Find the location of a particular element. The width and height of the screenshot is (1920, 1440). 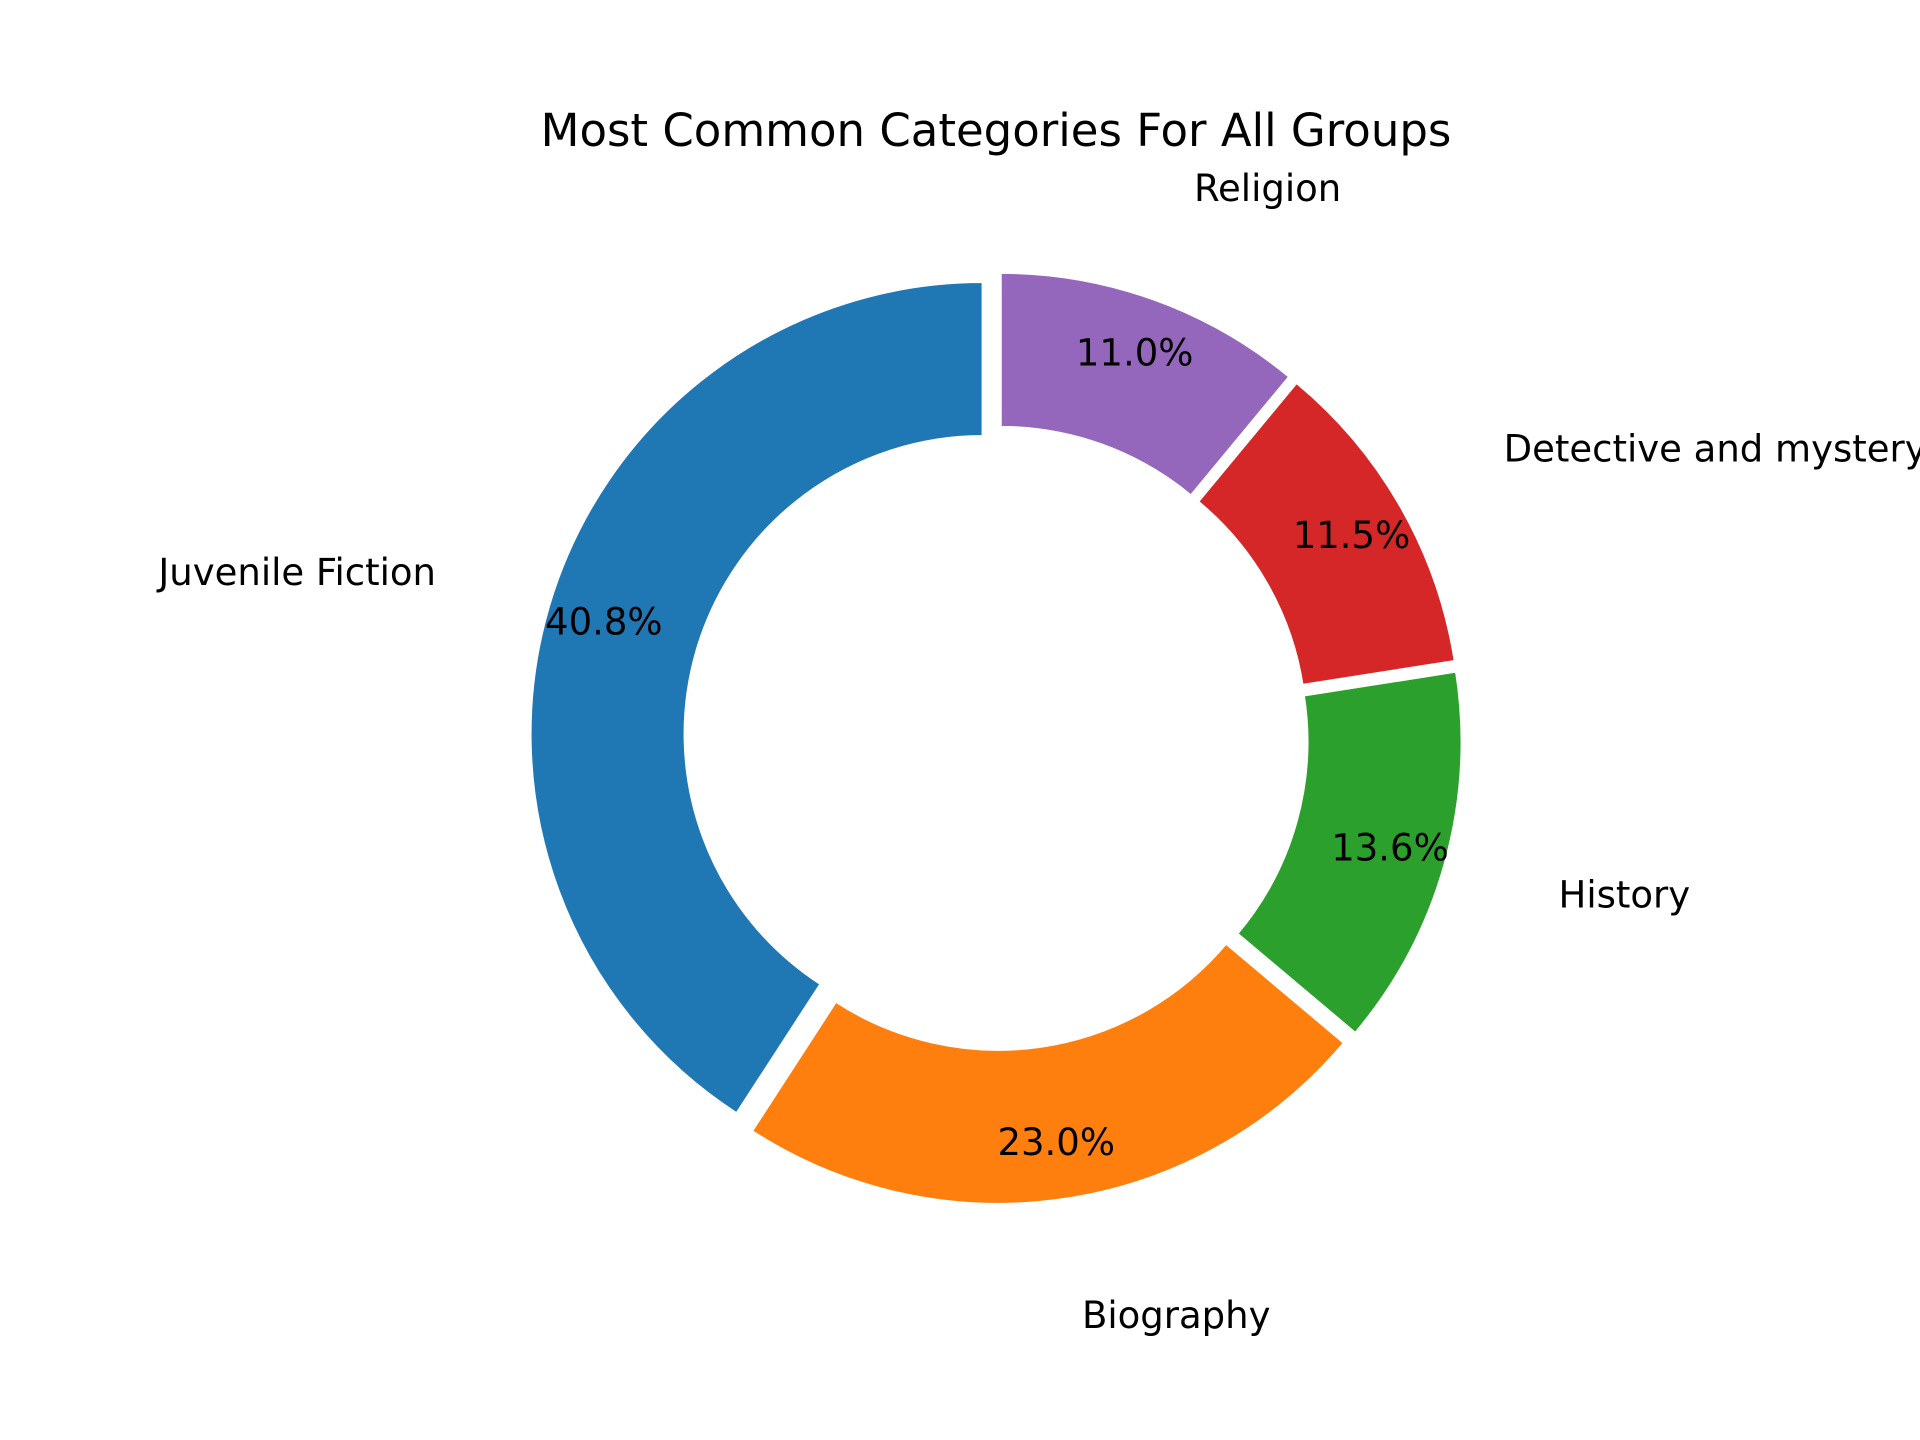

slice-biography is located at coordinates (1048, 1073).